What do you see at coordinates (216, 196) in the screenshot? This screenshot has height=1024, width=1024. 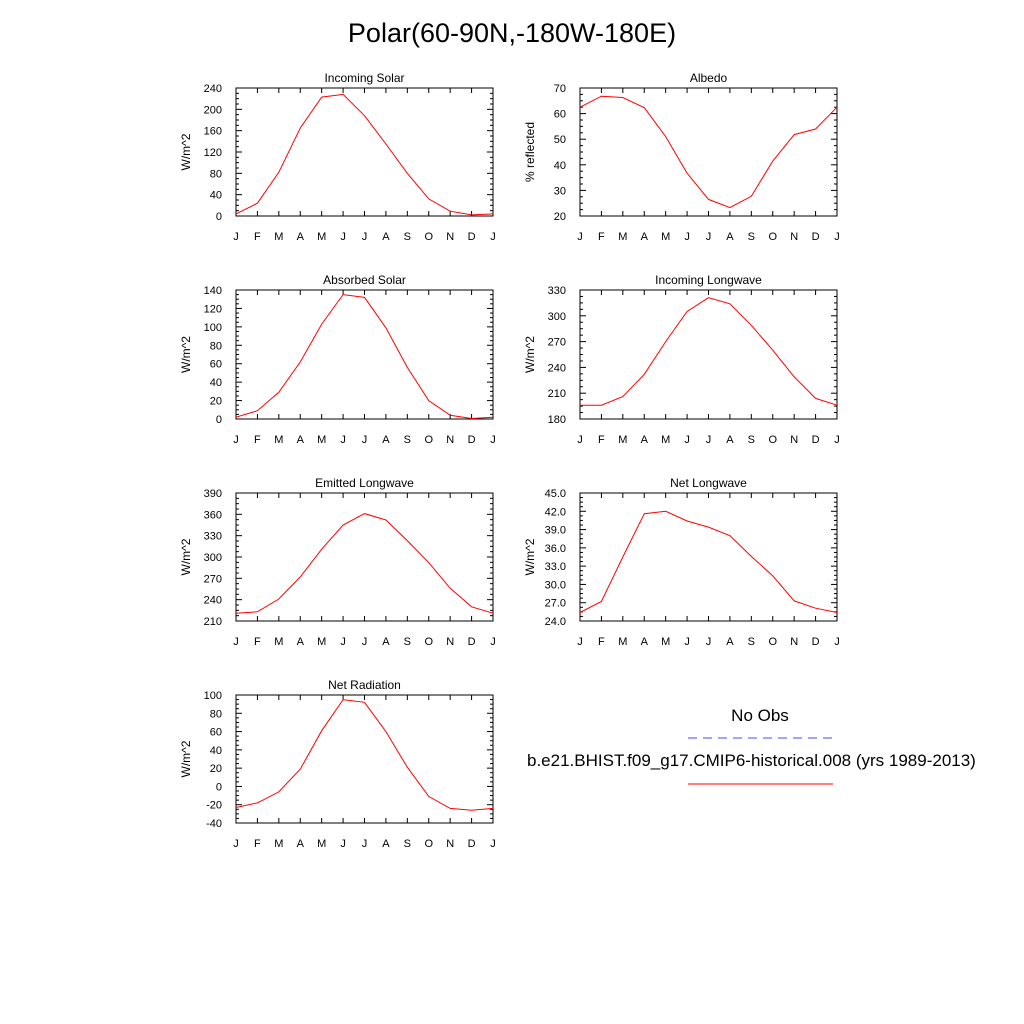 I see `incoming-solar-ytick-label: 40` at bounding box center [216, 196].